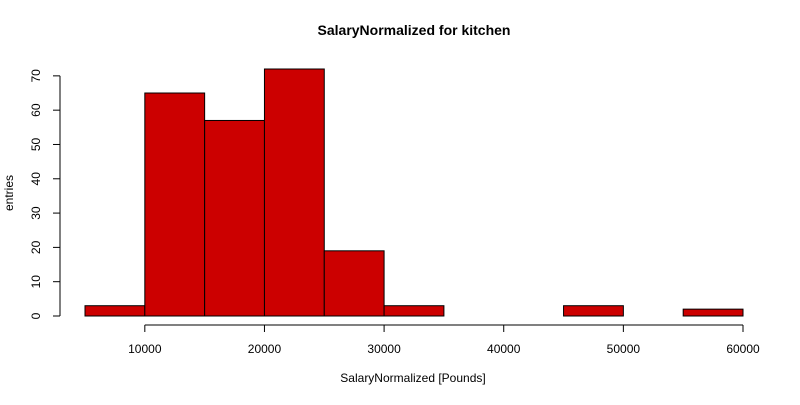 Image resolution: width=800 pixels, height=405 pixels. I want to click on y-tick-label-4: 40, so click(36, 179).